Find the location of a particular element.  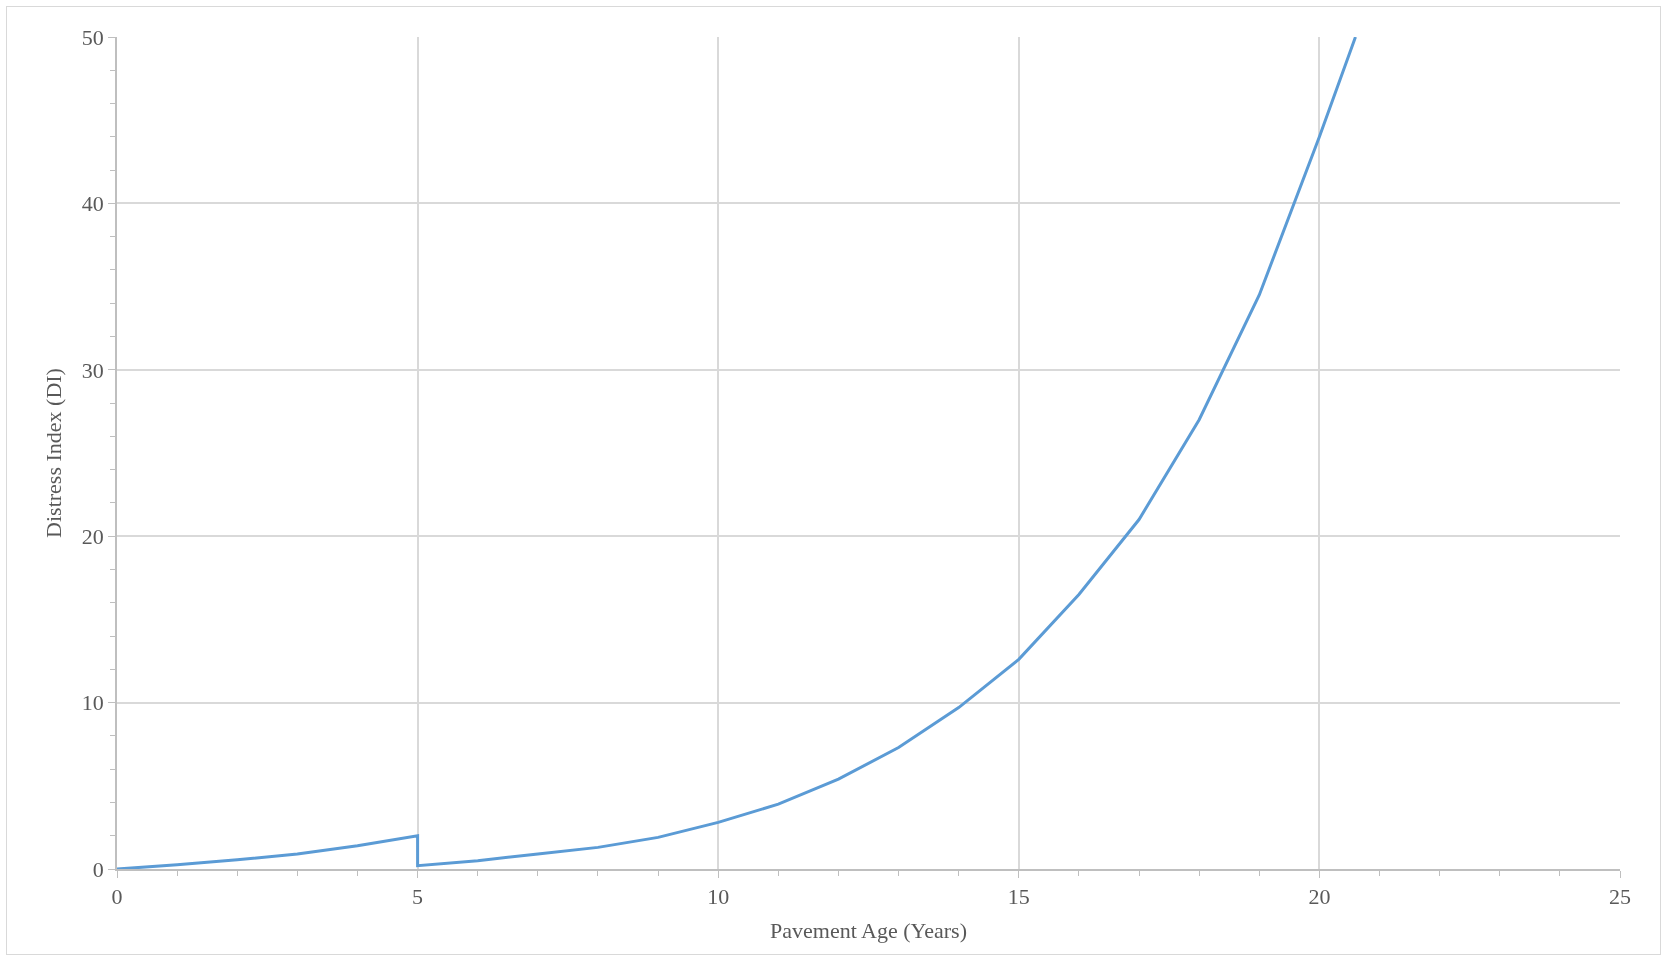

x-axis-title: Pavement Age (Years) is located at coordinates (868, 930).